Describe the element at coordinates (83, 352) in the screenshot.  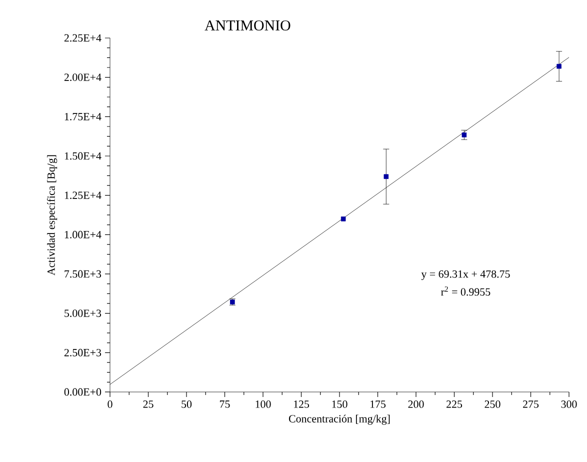
I see `y-tick-label: 2.50E+3` at that location.